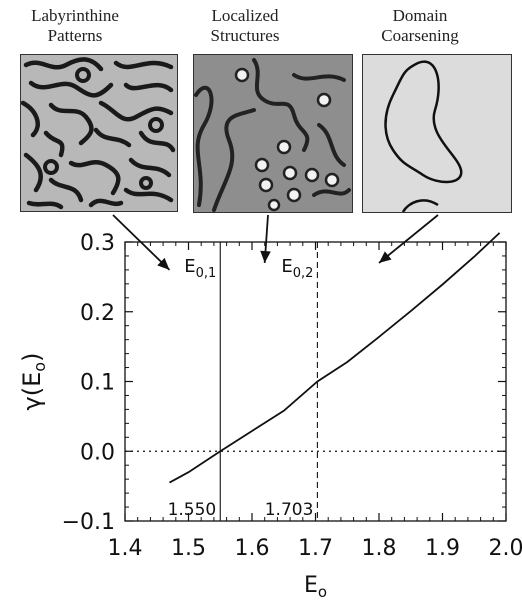 Image resolution: width=522 pixels, height=604 pixels. I want to click on panel-title-labyrinthine: Labyrinthine Patterns, so click(75, 26).